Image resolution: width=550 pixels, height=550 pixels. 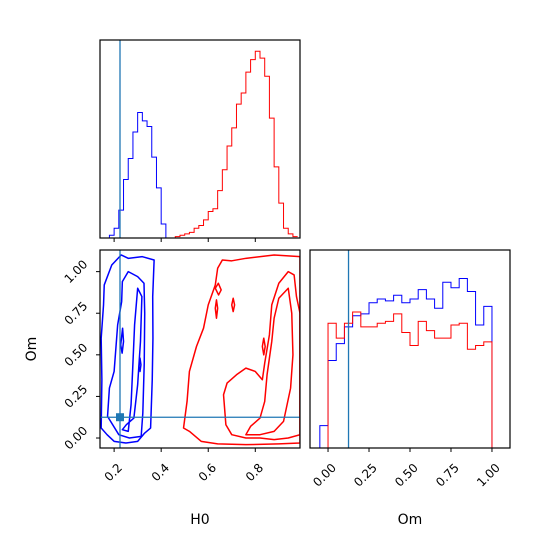 I want to click on om-marginal-frame, so click(x=410, y=349).